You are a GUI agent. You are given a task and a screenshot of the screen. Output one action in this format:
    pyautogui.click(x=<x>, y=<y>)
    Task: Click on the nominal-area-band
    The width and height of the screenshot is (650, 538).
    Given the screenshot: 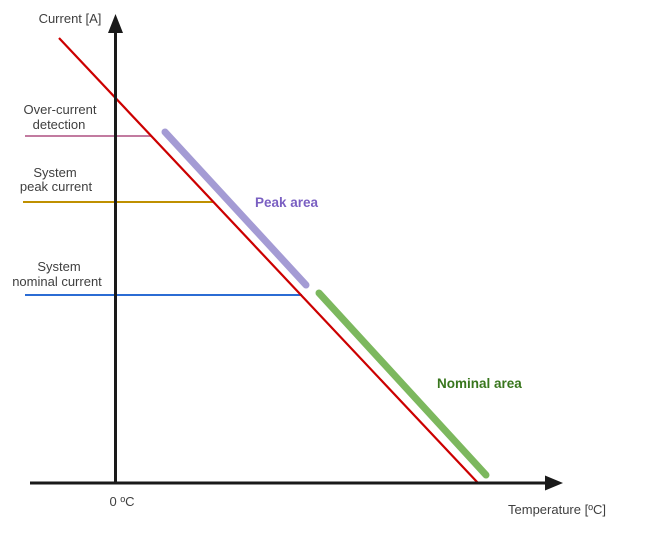 What is the action you would take?
    pyautogui.click(x=402, y=384)
    